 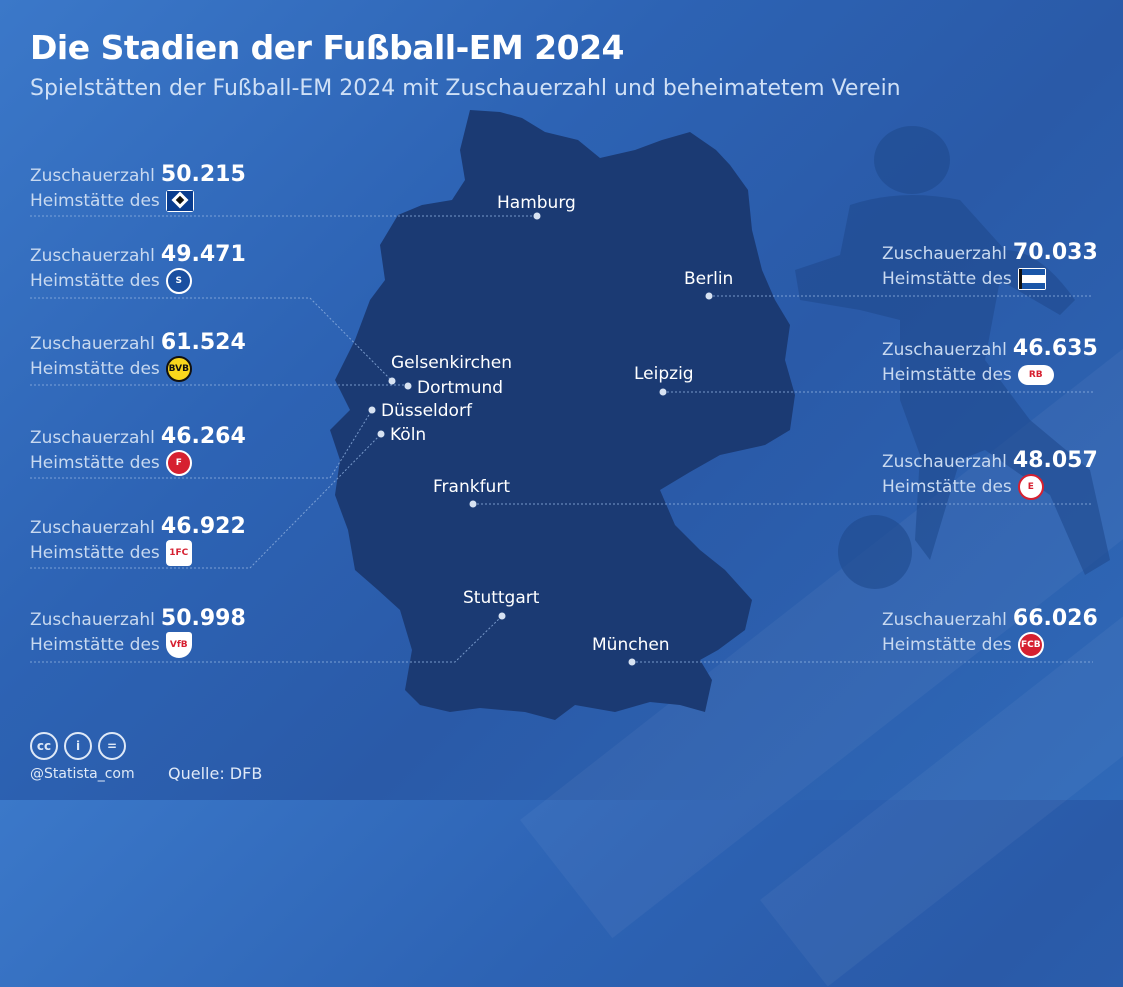 What do you see at coordinates (372, 410) in the screenshot?
I see `dot-duesseldorf` at bounding box center [372, 410].